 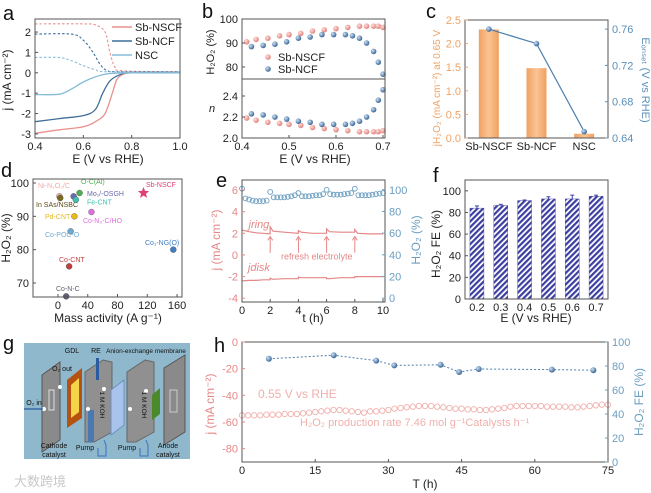 I want to click on y-tick-label: 1.5, so click(x=453, y=68).